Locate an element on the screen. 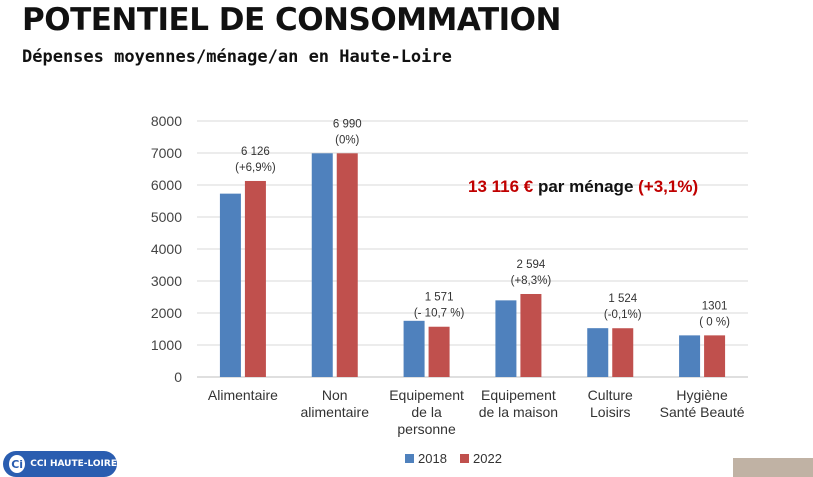 The width and height of the screenshot is (813, 477). category-label: Loisirs is located at coordinates (610, 412).